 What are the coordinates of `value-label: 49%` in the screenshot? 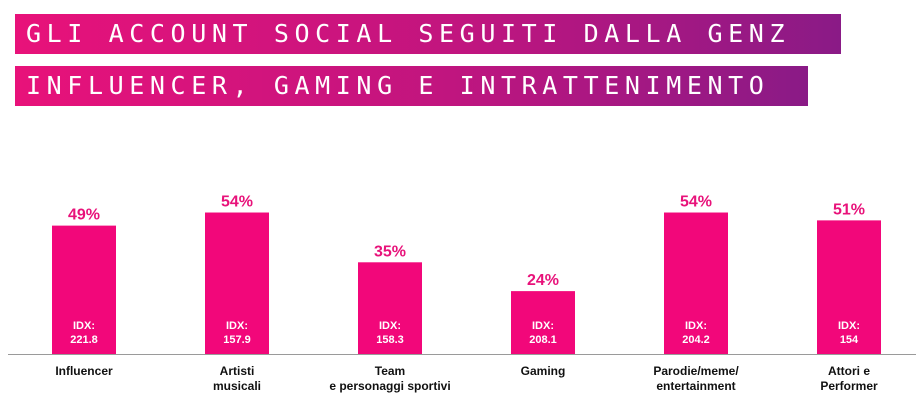 It's located at (84, 215).